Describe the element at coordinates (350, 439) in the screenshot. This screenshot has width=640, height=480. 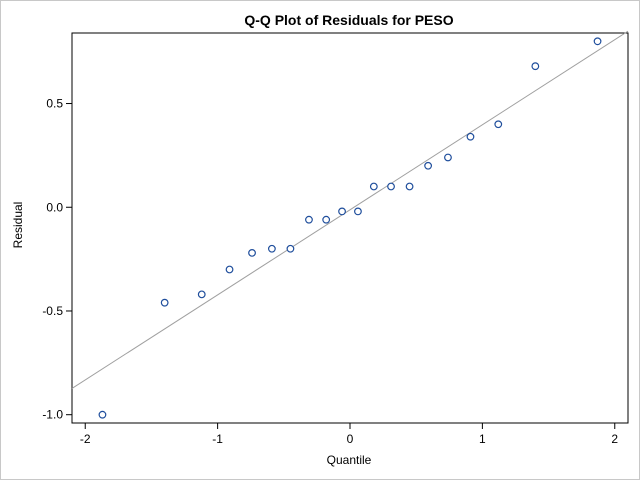
I see `x-tick-label: 0` at that location.